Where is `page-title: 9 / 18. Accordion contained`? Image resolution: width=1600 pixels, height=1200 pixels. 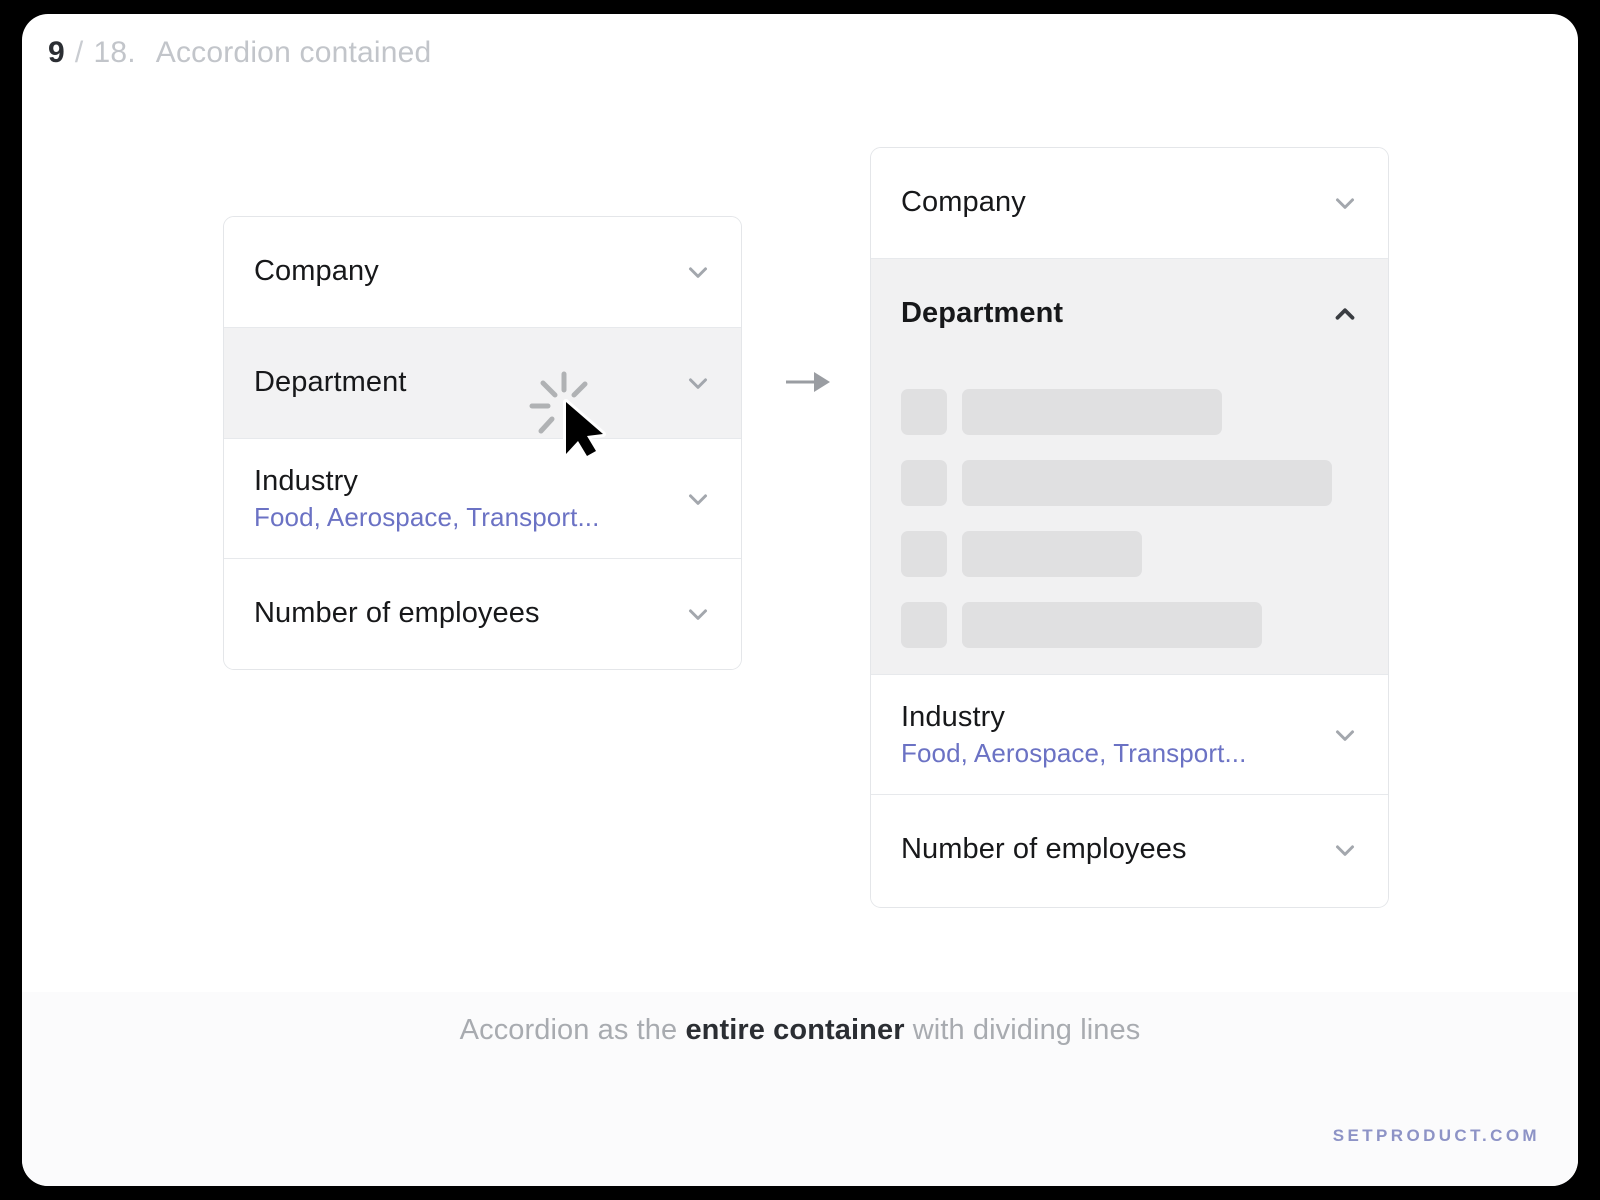
page-title: 9 / 18. Accordion contained is located at coordinates (239, 53).